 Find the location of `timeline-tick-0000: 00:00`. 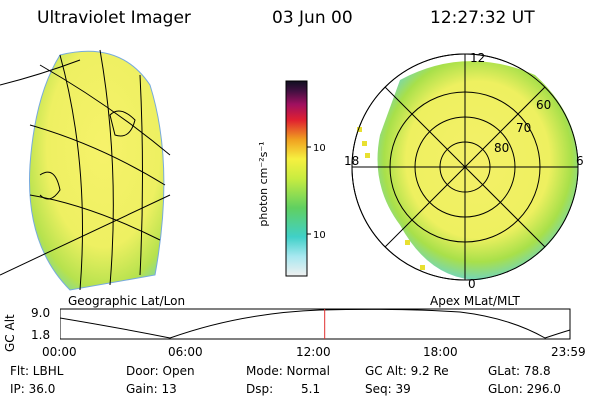

timeline-tick-0000: 00:00 is located at coordinates (59, 352).